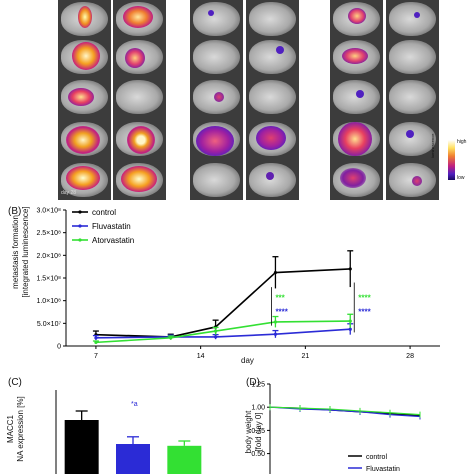 This screenshot has width=474, height=474. Describe the element at coordinates (128, 432) in the screenshot. I see `panel-c-chart: *a` at that location.